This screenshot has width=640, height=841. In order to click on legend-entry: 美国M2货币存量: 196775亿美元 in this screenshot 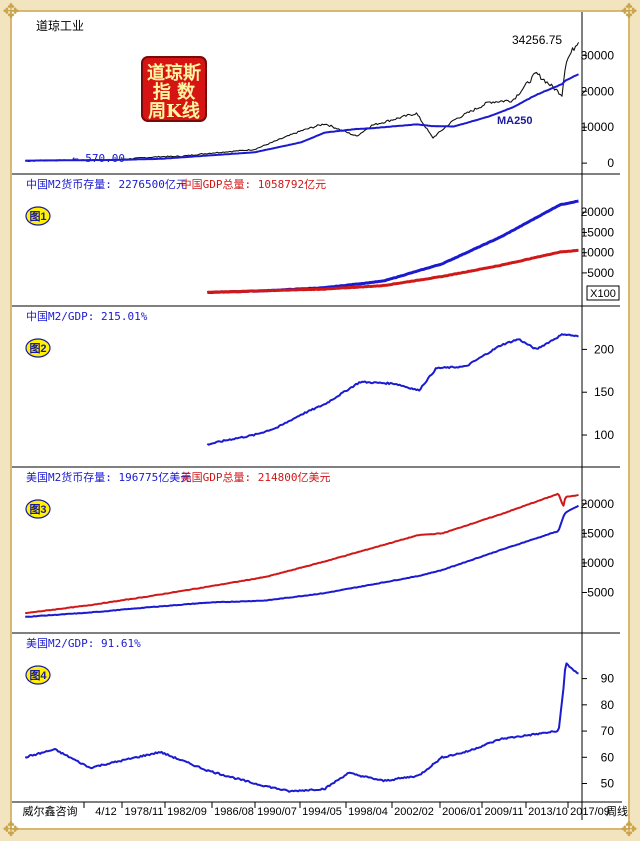, I will do `click(108, 477)`.